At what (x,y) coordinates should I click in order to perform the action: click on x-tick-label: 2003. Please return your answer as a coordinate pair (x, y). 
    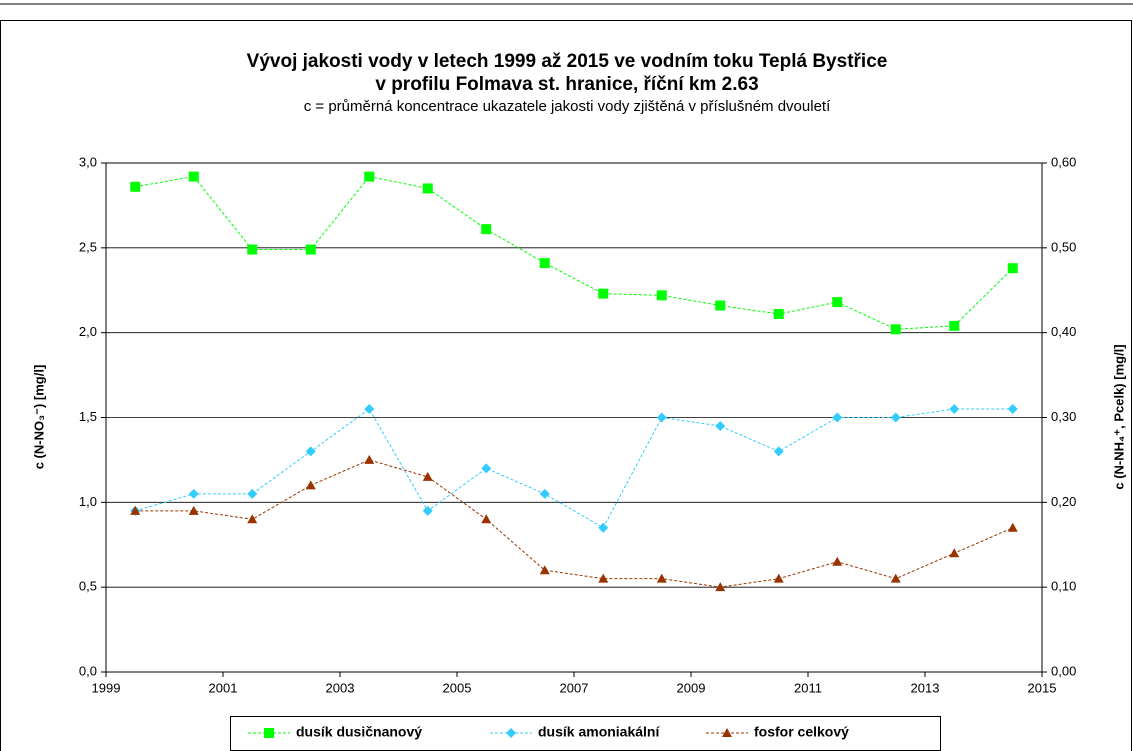
    Looking at the image, I should click on (340, 687).